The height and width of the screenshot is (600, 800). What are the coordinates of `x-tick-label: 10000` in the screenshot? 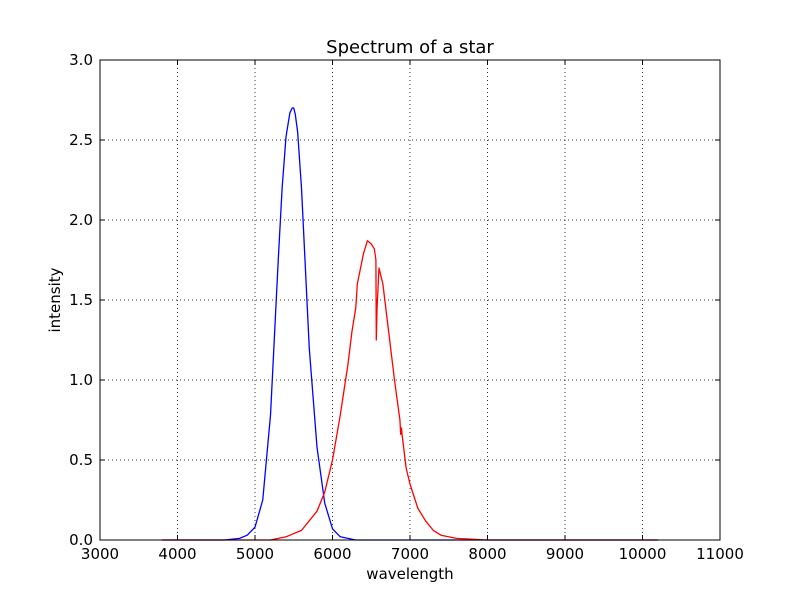 It's located at (643, 554).